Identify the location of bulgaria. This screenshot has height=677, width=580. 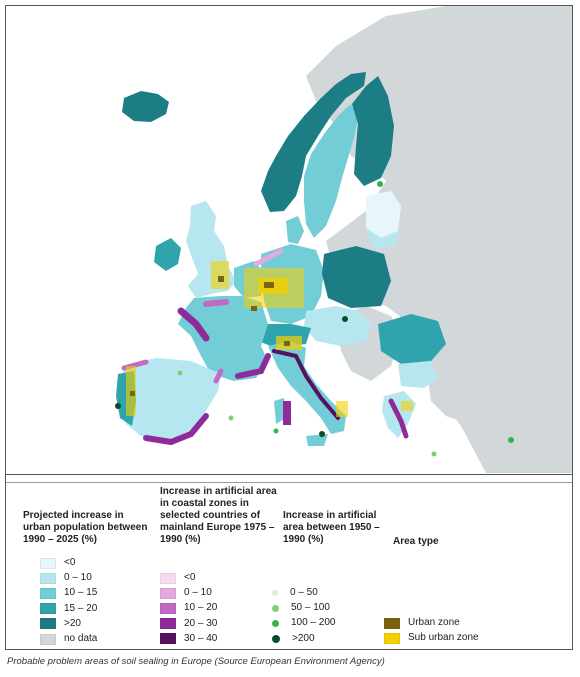
(418, 374).